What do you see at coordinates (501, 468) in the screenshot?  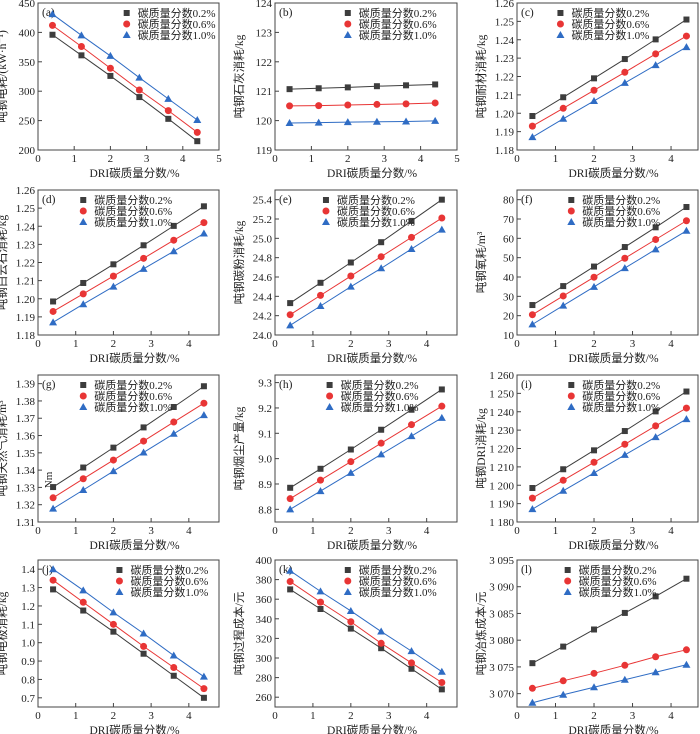 I see `y-tick-label: 1 210` at bounding box center [501, 468].